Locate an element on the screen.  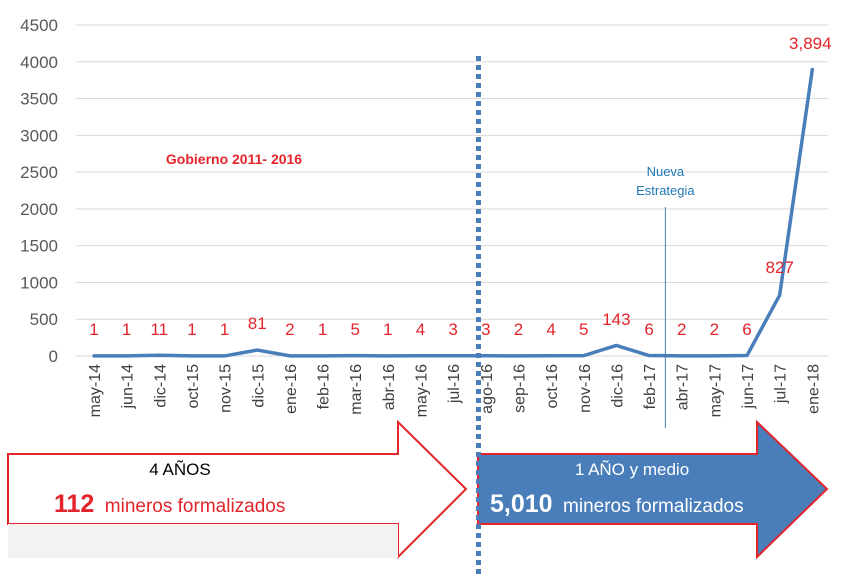
x-tick-label: nov-16 is located at coordinates (585, 388).